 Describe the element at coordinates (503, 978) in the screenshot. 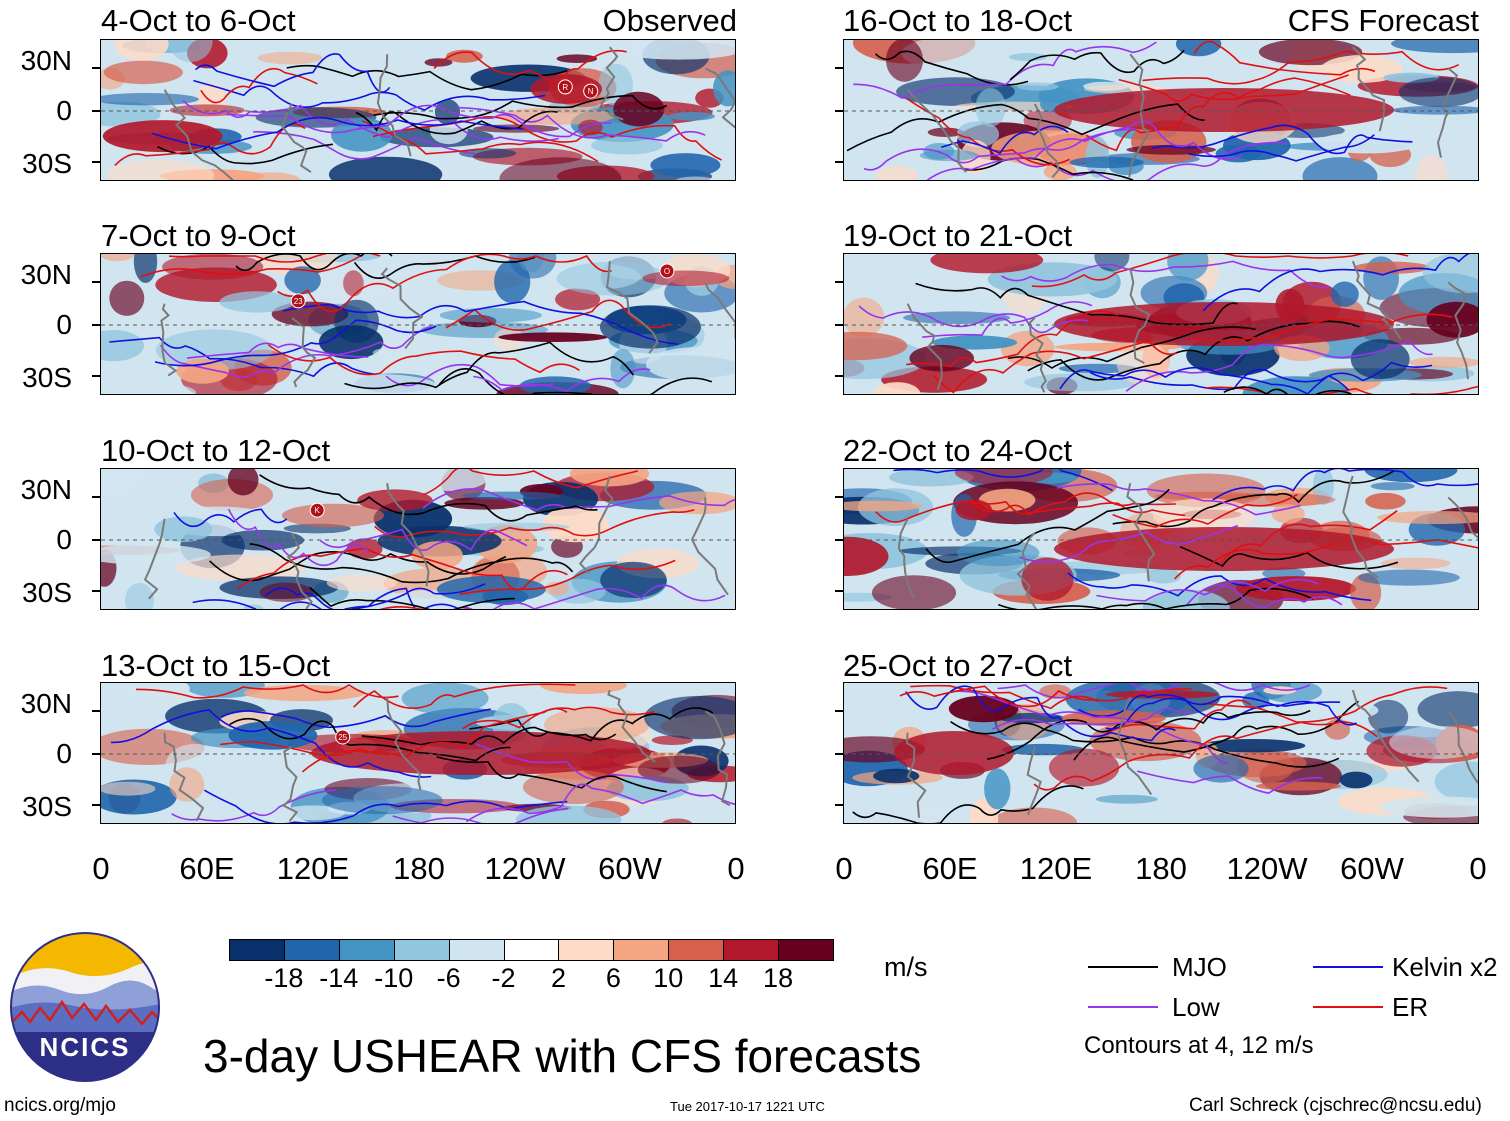

I see `colorbar-label: -2` at that location.